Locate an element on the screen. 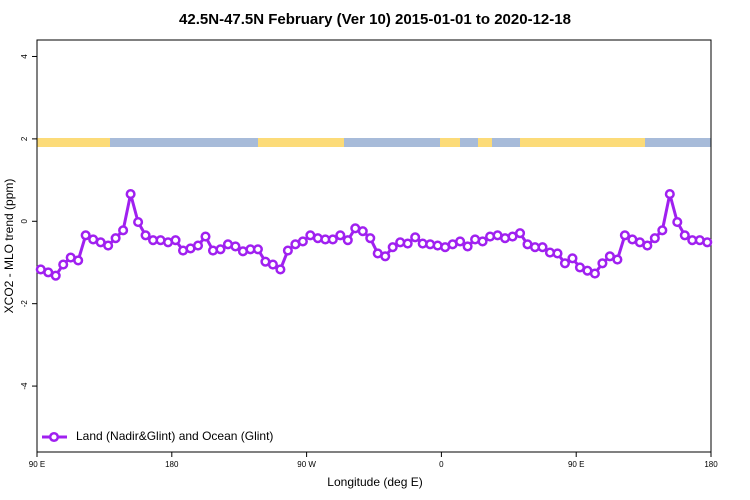 The width and height of the screenshot is (750, 500). legend-marker is located at coordinates (54, 437).